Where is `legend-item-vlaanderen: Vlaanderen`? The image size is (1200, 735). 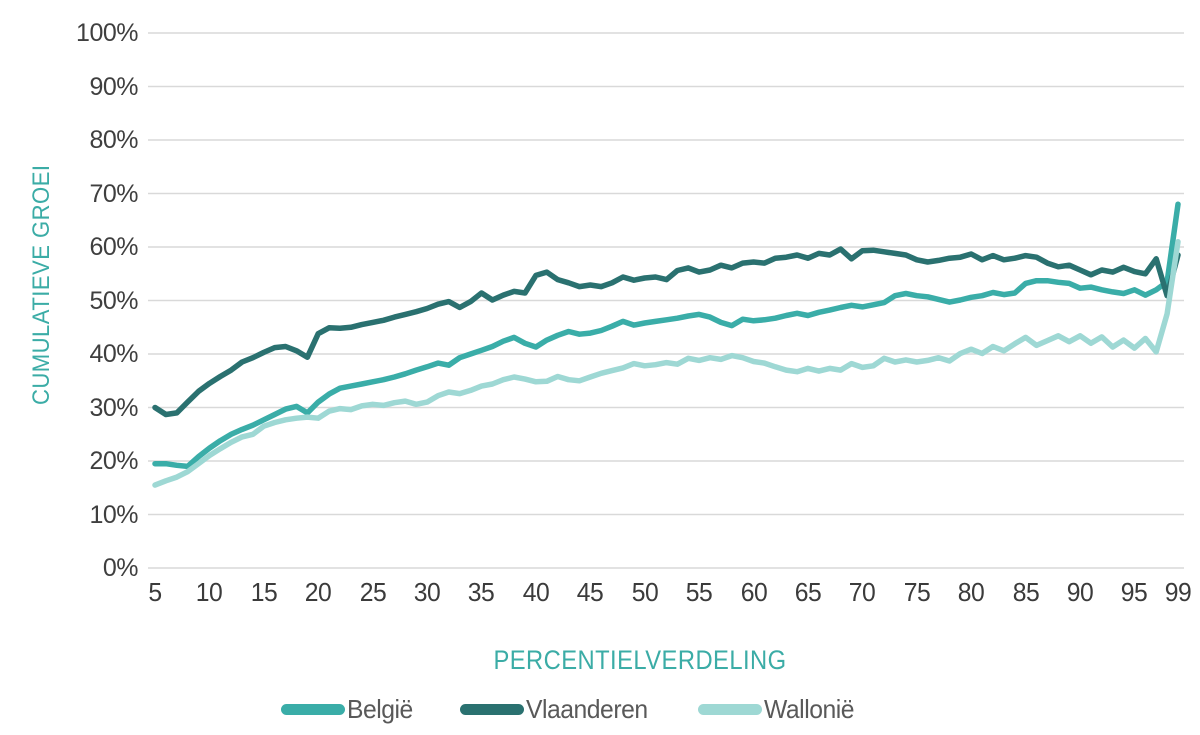 legend-item-vlaanderen: Vlaanderen is located at coordinates (557, 709).